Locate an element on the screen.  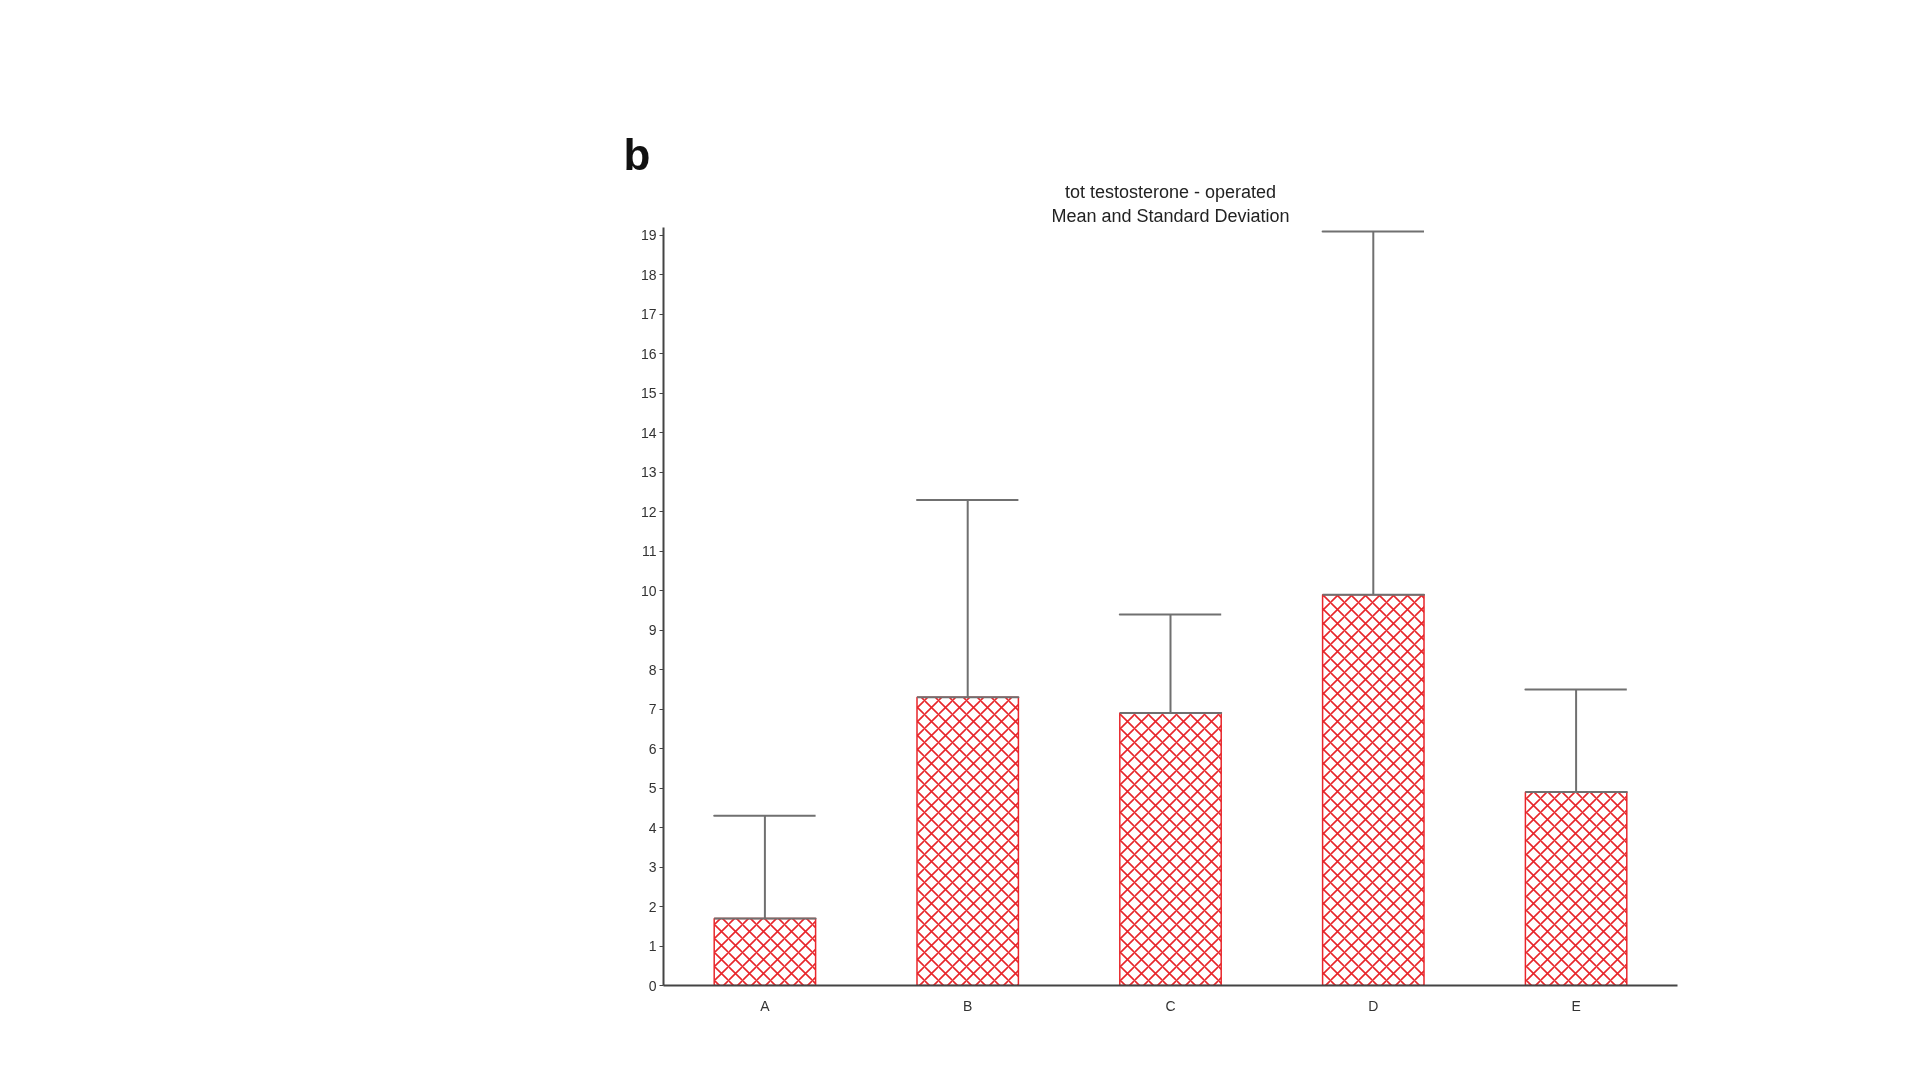
y-tick-label: 15 is located at coordinates (648, 393).